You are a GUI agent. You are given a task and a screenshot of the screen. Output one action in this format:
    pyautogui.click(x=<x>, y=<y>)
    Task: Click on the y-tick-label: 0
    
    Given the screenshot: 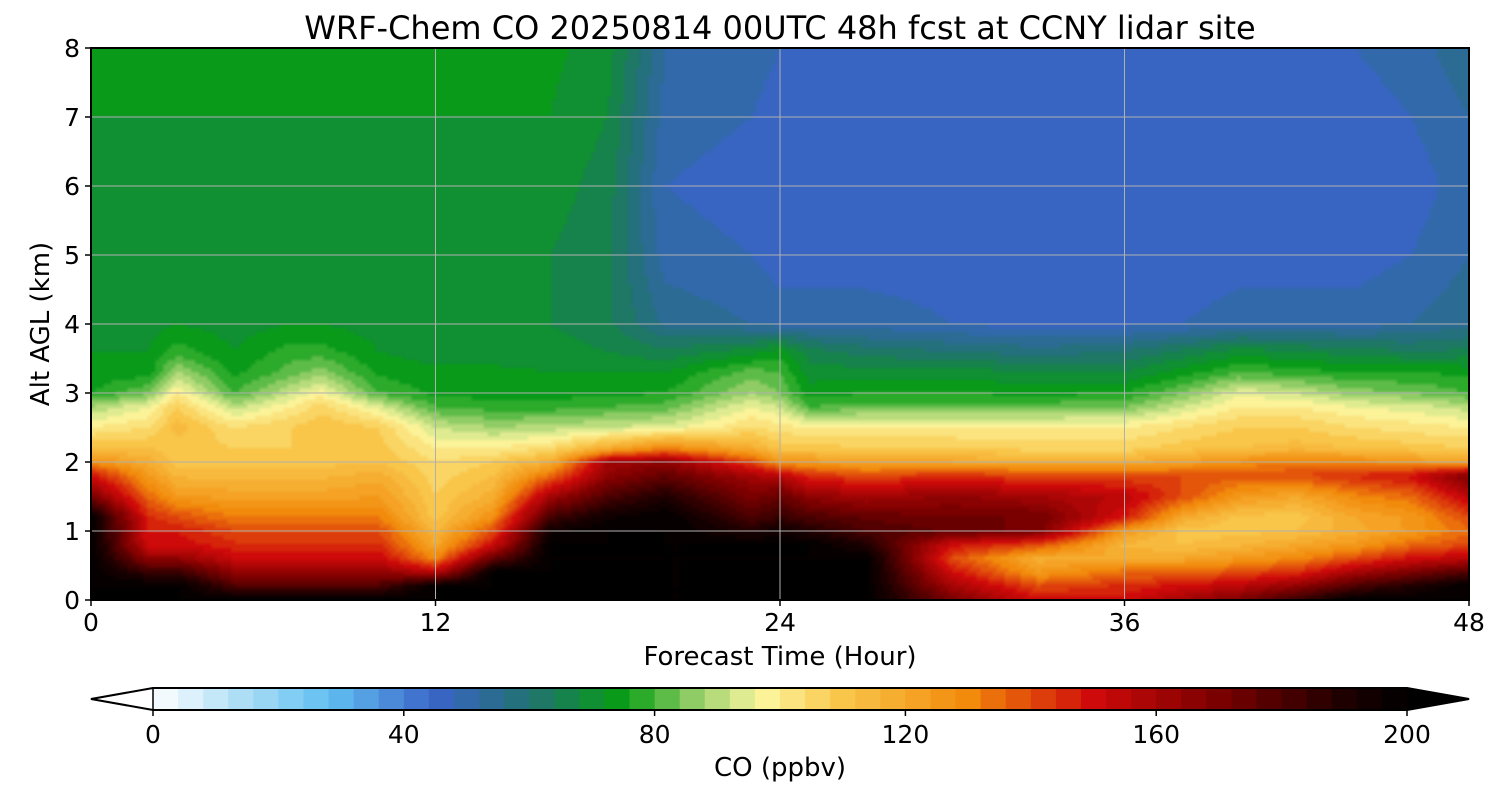 What is the action you would take?
    pyautogui.click(x=72, y=600)
    